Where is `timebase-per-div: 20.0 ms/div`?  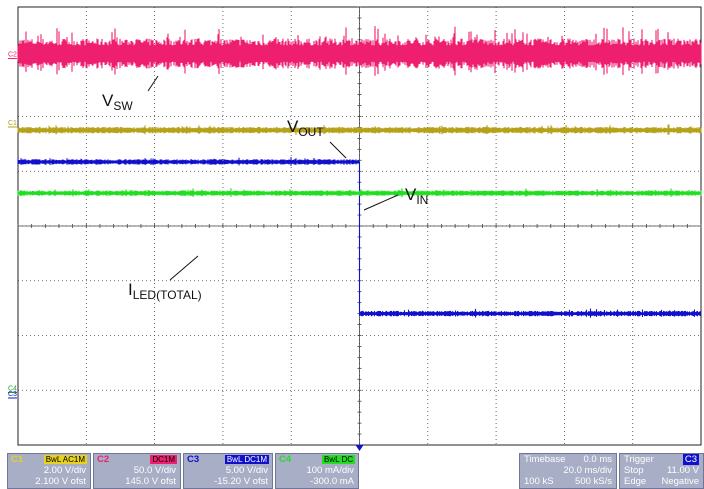 timebase-per-div: 20.0 ms/div is located at coordinates (587, 470).